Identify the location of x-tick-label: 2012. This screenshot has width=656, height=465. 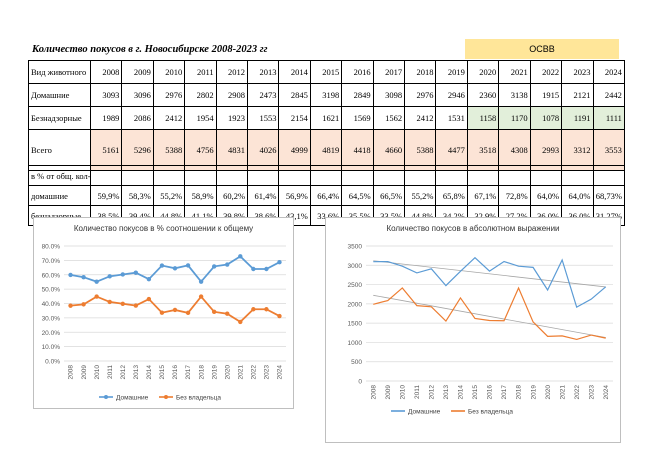
(432, 392).